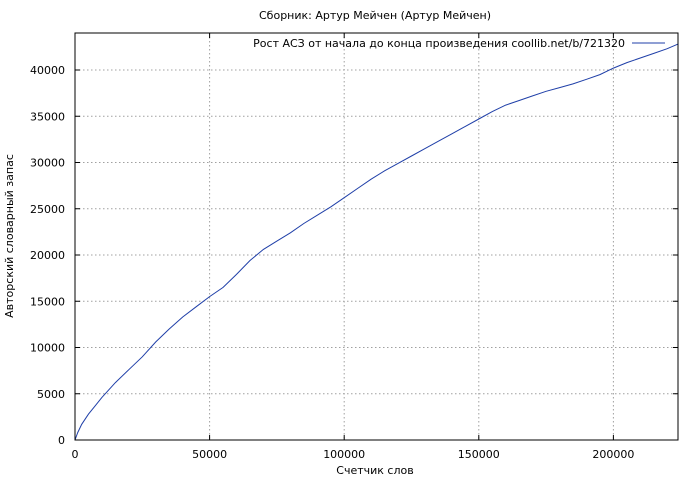 This screenshot has height=480, width=700. What do you see at coordinates (47, 209) in the screenshot?
I see `y-tick-label: 25000` at bounding box center [47, 209].